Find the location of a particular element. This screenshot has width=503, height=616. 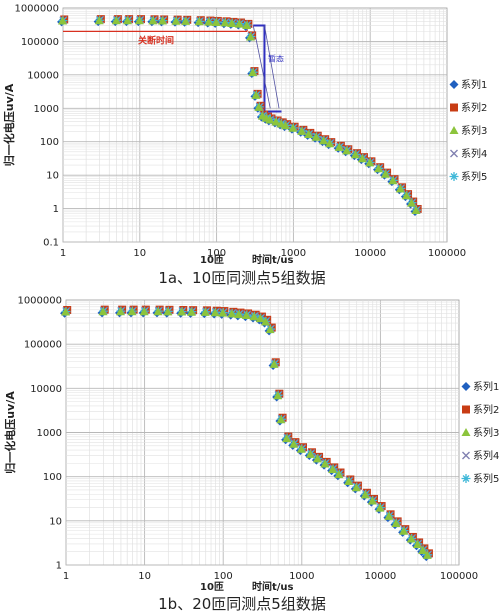

legend-label: 系列2 is located at coordinates (486, 409).